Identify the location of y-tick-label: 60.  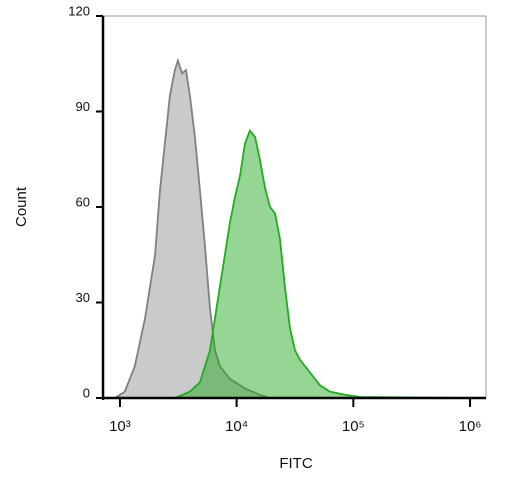
(83, 201).